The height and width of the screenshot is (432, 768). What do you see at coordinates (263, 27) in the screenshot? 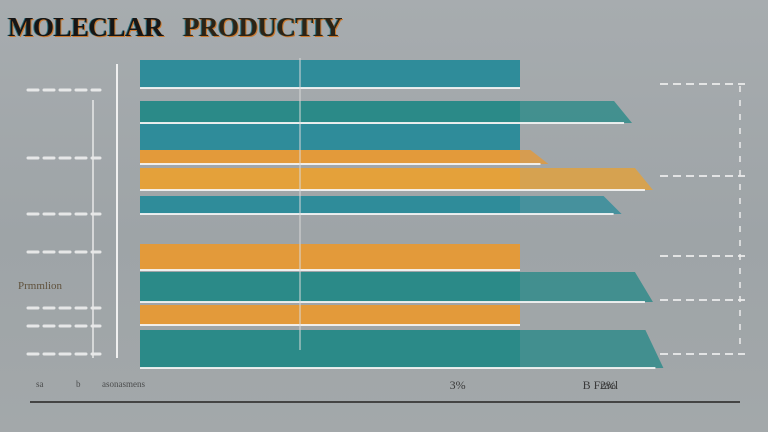
I see `chart-title-part-2: PRODUCTIY` at bounding box center [263, 27].